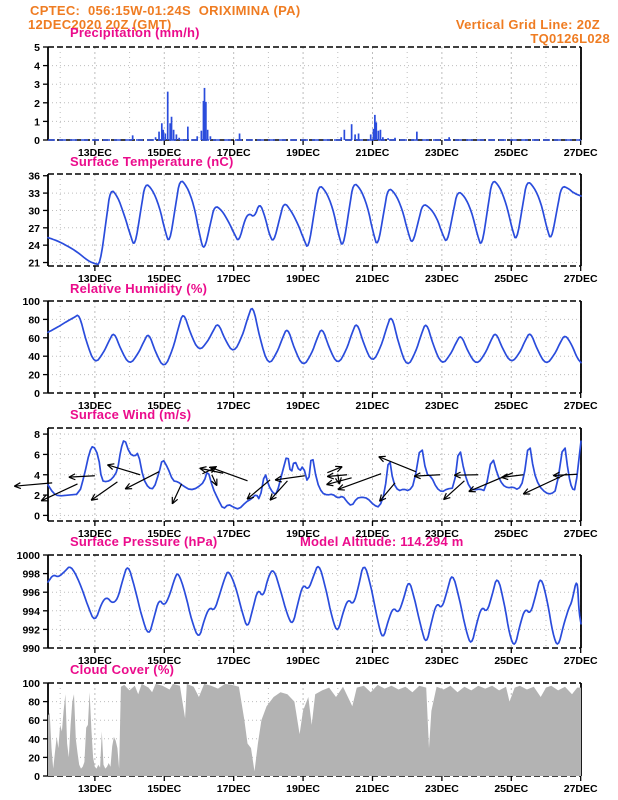 The height and width of the screenshot is (800, 618). Describe the element at coordinates (570, 38) in the screenshot. I see `model-resolution: TQ0126L028` at that location.